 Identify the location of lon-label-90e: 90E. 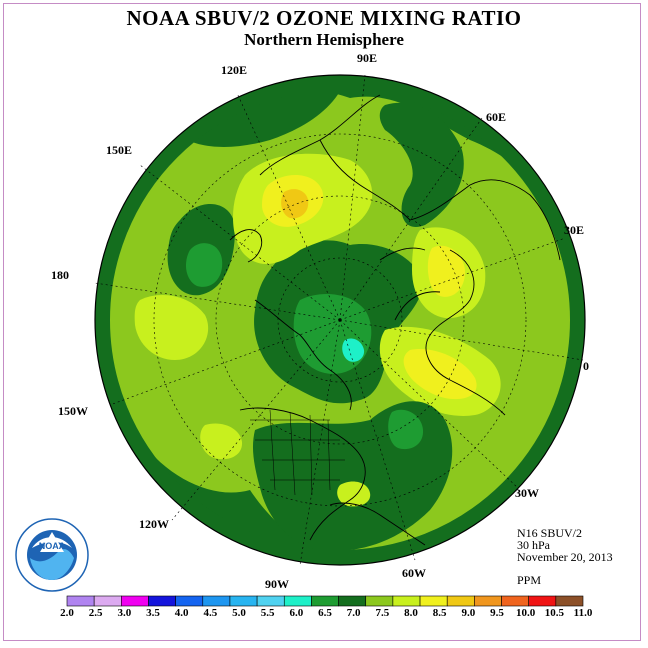
(367, 58).